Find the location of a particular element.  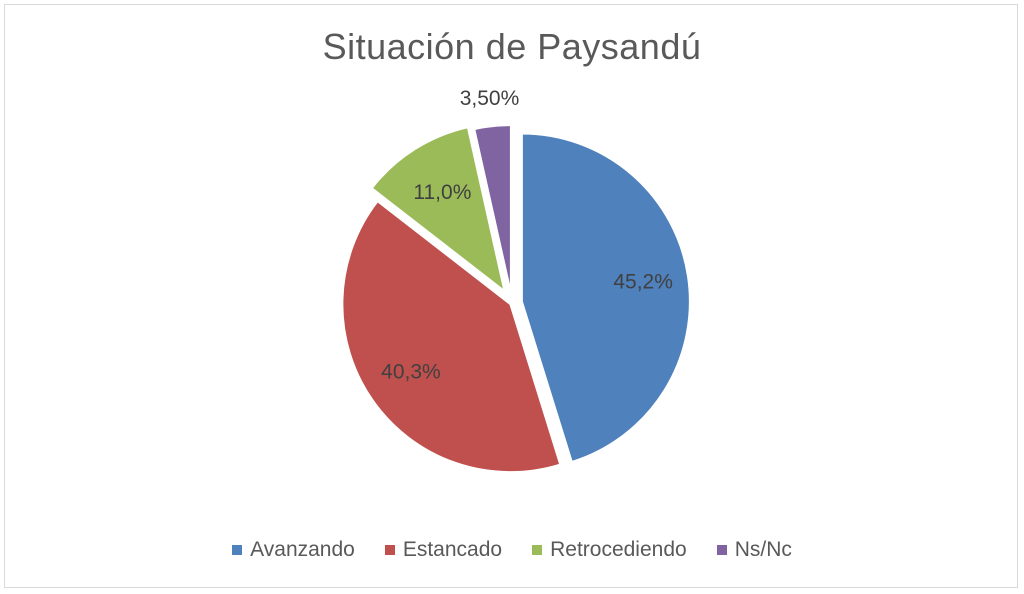

legend-label: Estancado is located at coordinates (452, 549).